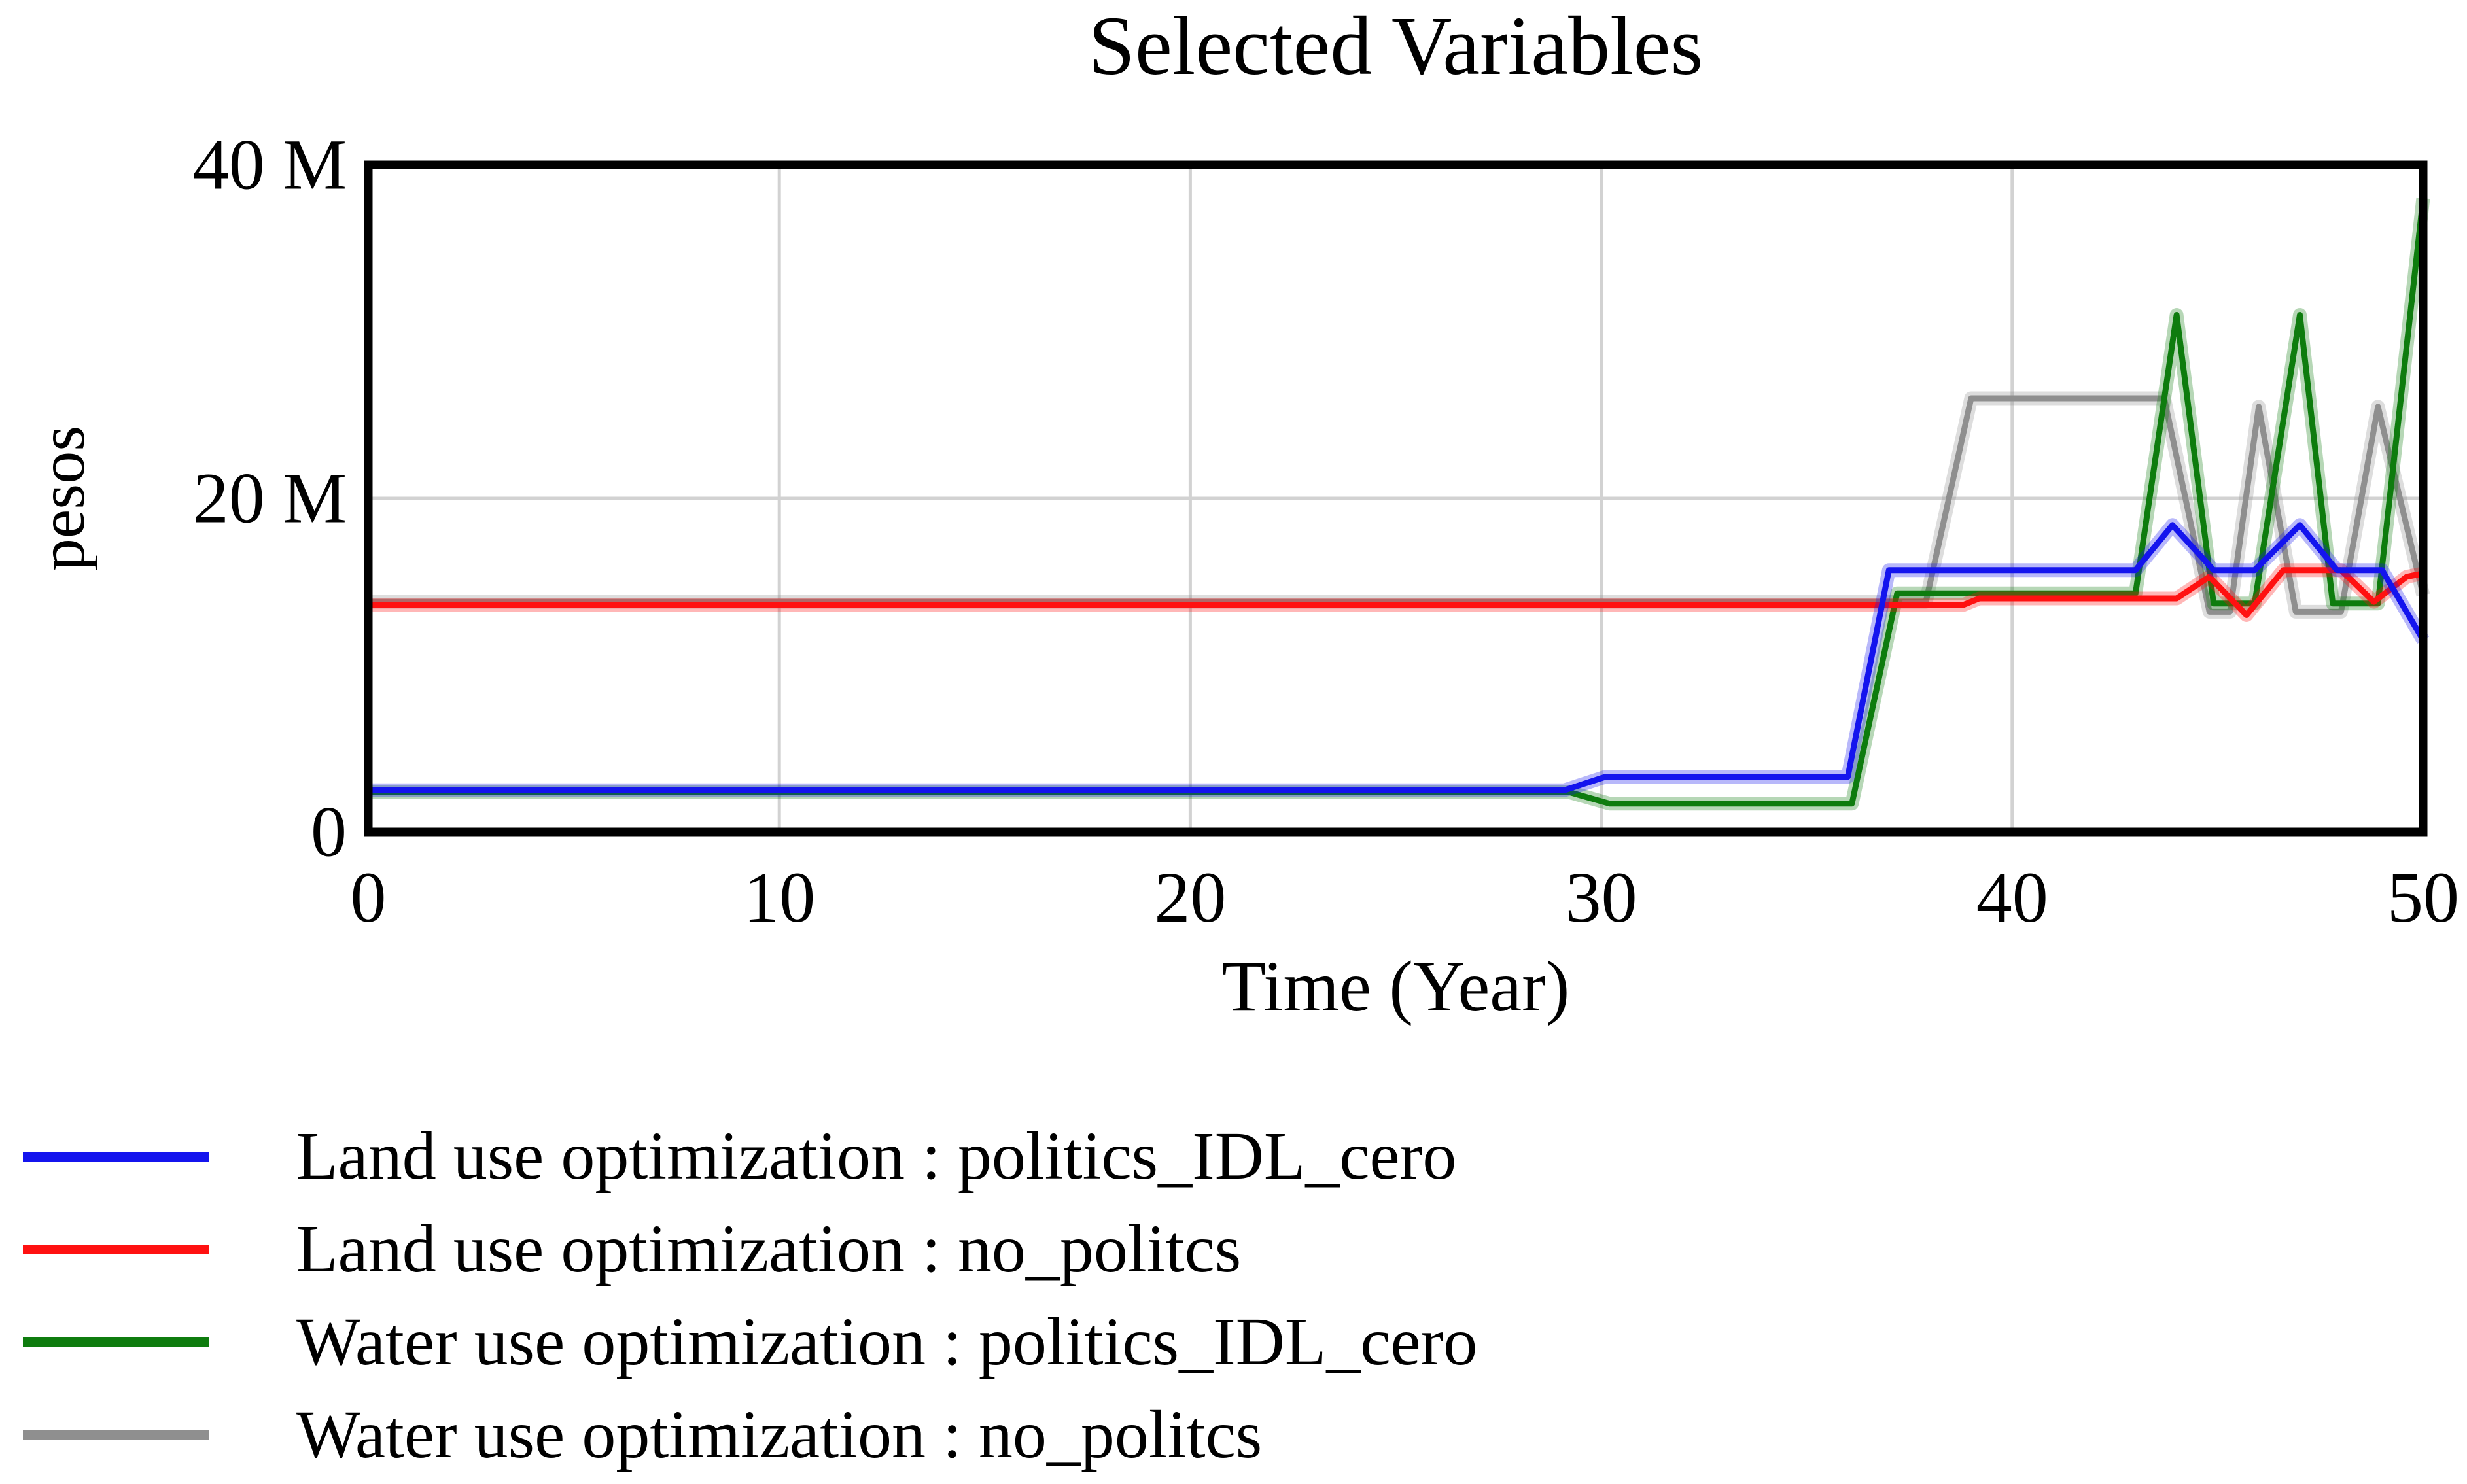 The image size is (2467, 1484). I want to click on legend-line-swatch-blue, so click(116, 1156).